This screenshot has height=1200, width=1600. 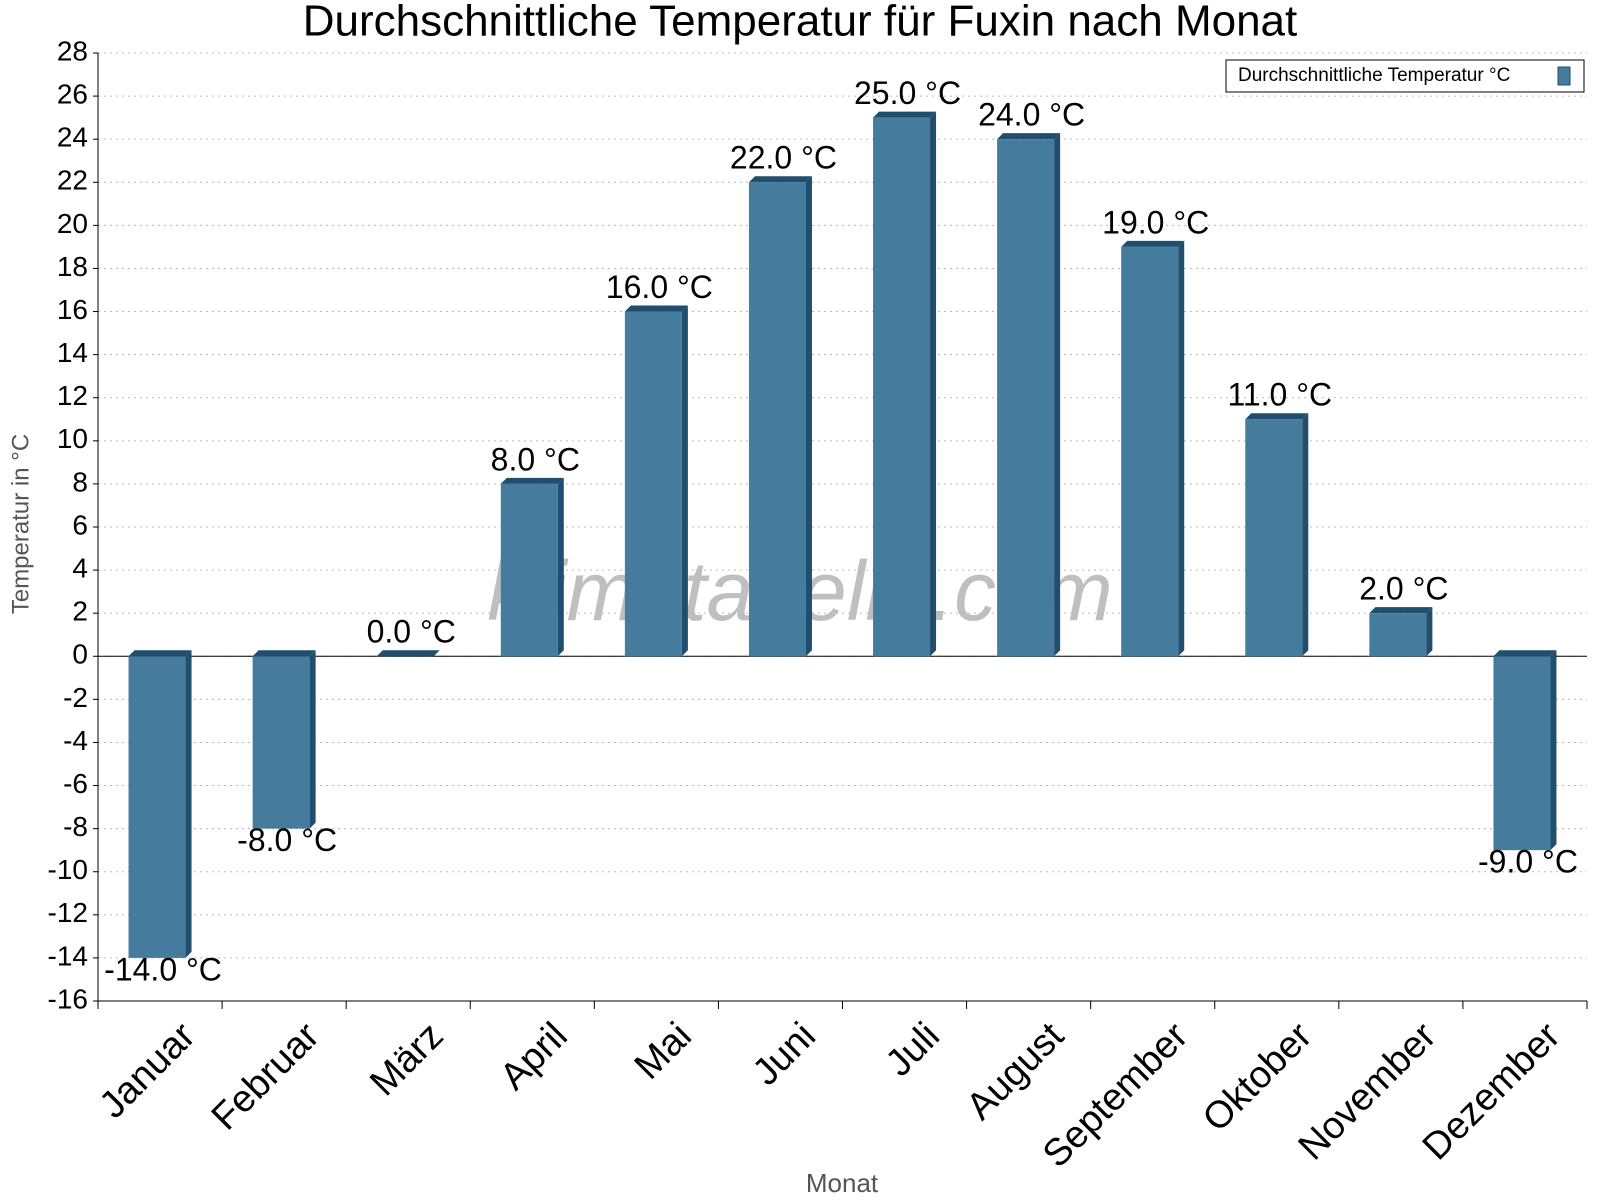 I want to click on value-label: 2.0 °C, so click(x=1403, y=589).